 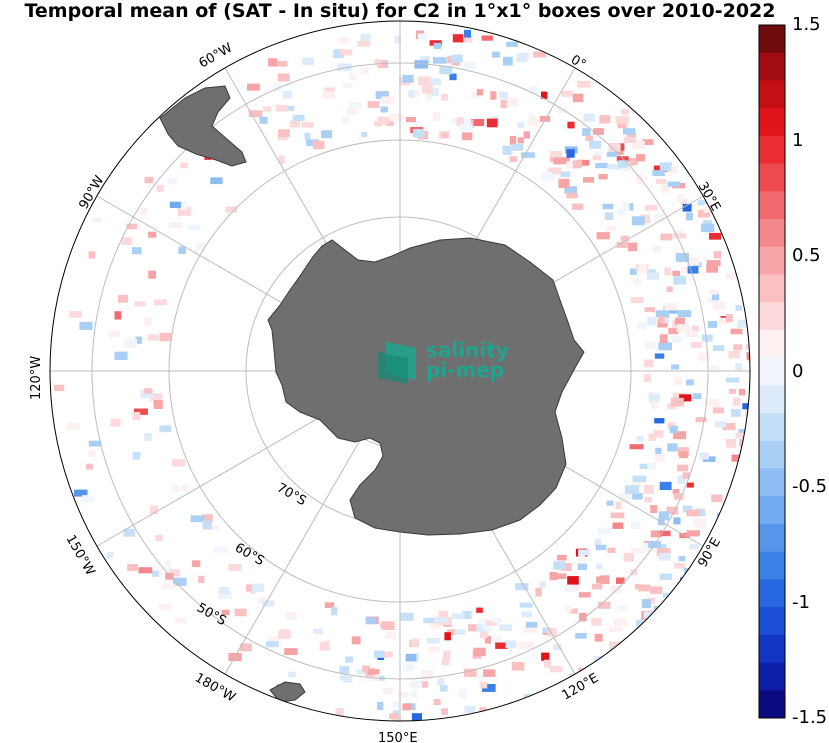 What do you see at coordinates (801, 602) in the screenshot?
I see `colorbar-tick-label: -1` at bounding box center [801, 602].